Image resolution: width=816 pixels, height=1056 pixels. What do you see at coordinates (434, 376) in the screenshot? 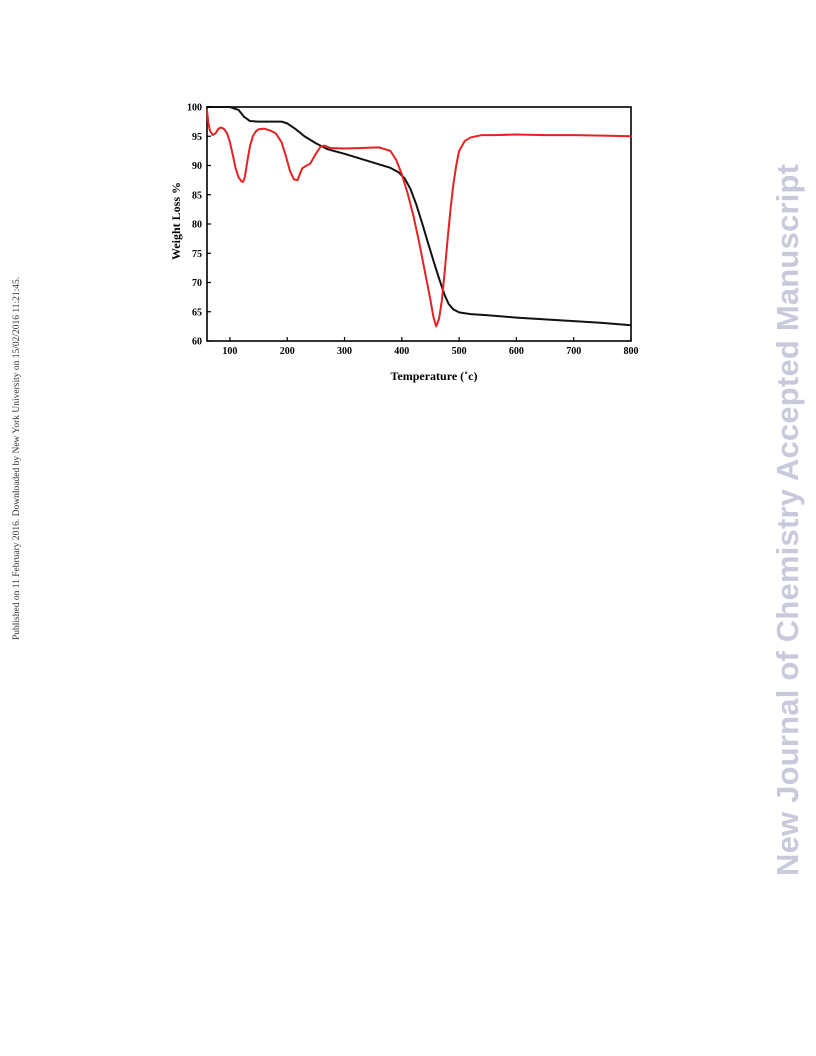
I see `x-axis-title: Temperature (˚c)` at bounding box center [434, 376].